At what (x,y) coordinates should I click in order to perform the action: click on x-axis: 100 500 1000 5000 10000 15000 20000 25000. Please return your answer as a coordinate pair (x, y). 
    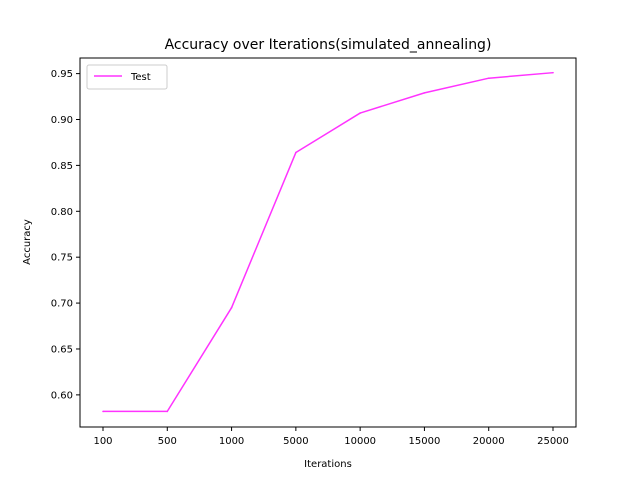
    Looking at the image, I should click on (331, 437).